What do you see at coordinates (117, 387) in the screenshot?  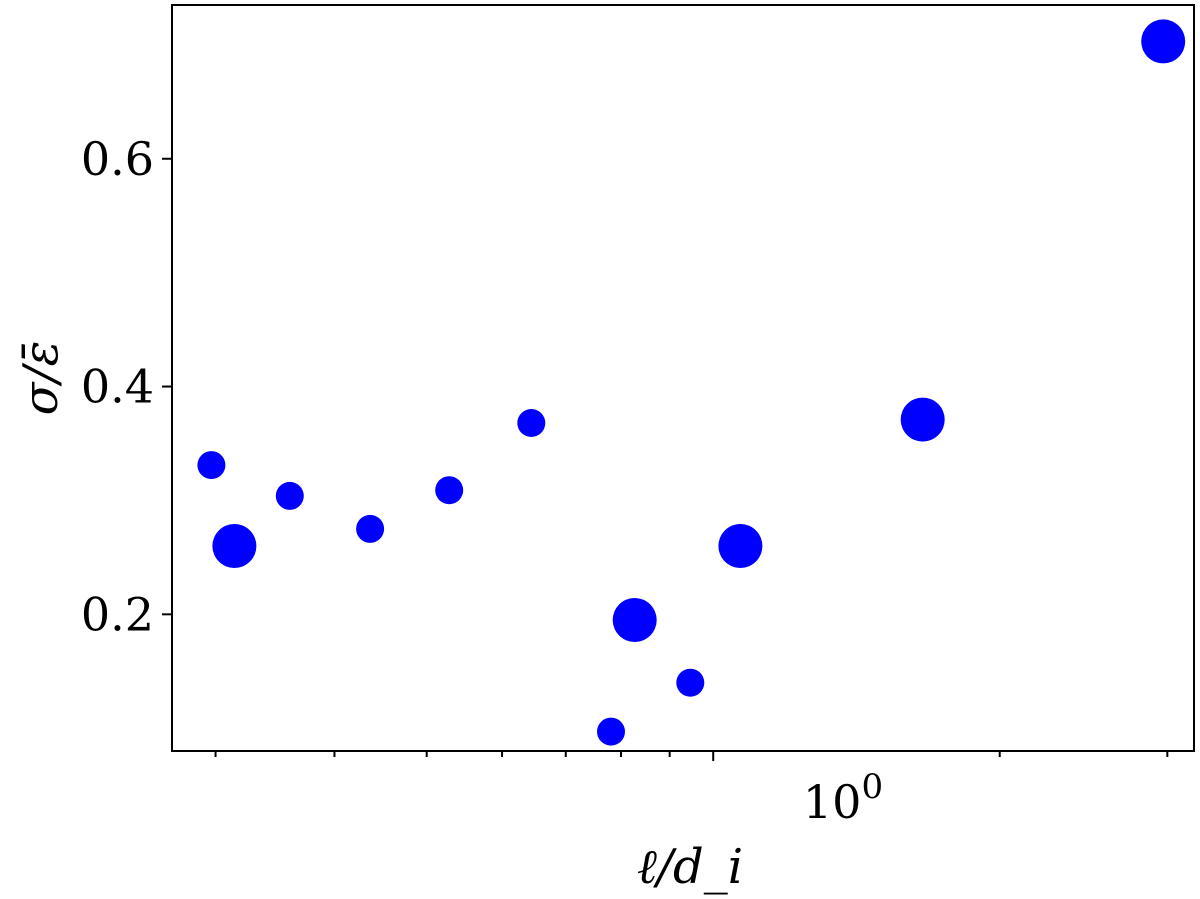 I see `y-tick-label-2: 0.4` at bounding box center [117, 387].